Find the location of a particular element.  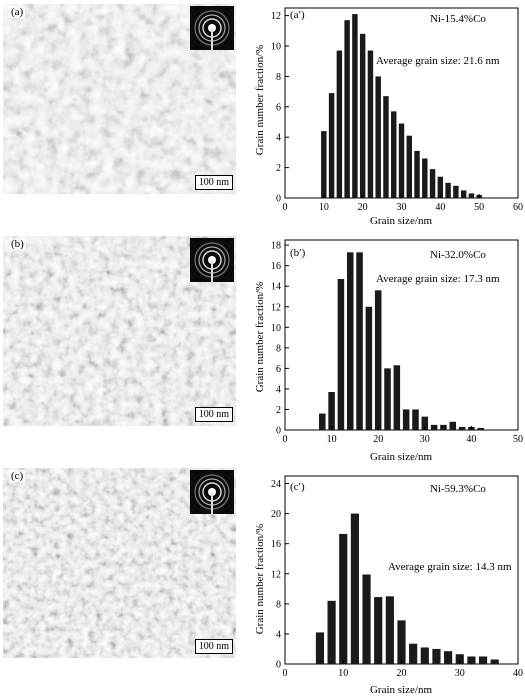

tem-micrograph-b: (b) 100 nm is located at coordinates (119, 331).